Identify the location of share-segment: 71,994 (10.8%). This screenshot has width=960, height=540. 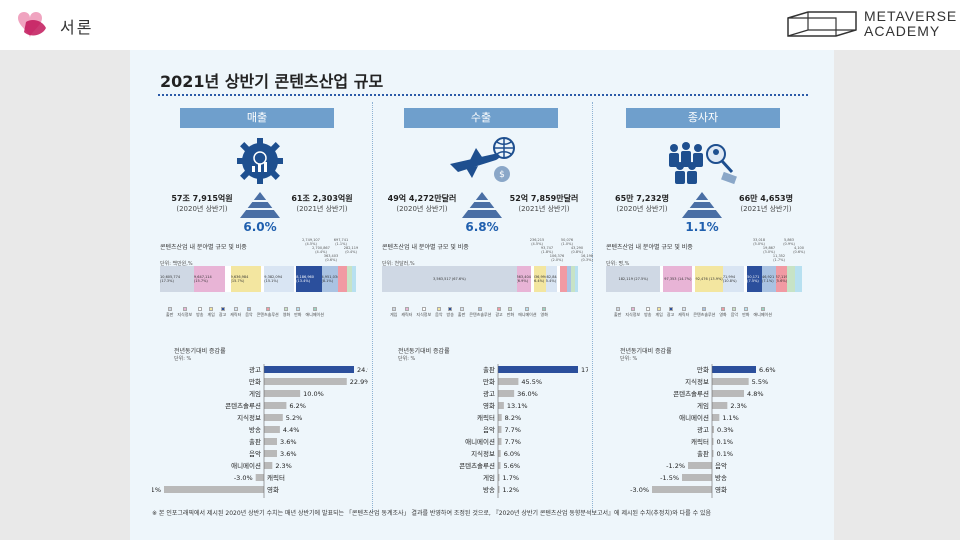
(733, 279).